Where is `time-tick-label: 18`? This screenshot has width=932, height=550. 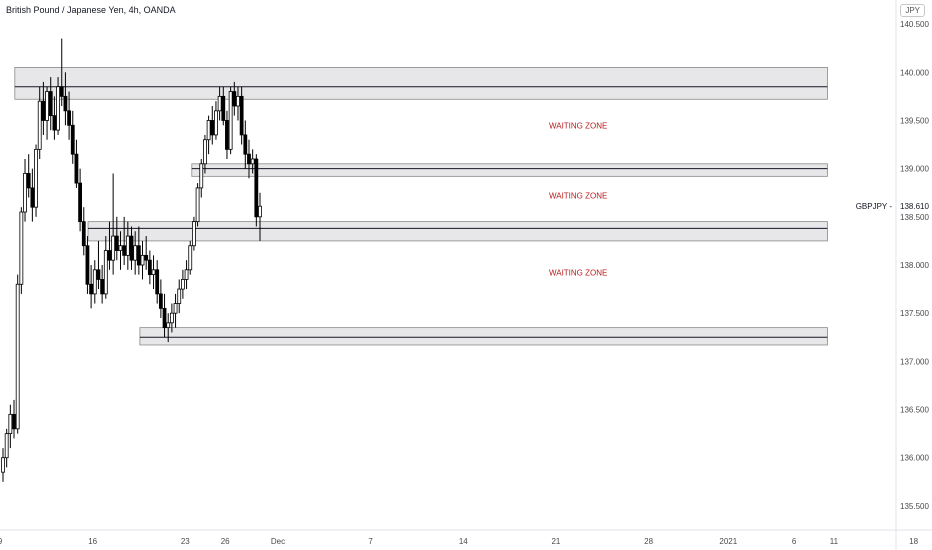
time-tick-label: 18 is located at coordinates (913, 541).